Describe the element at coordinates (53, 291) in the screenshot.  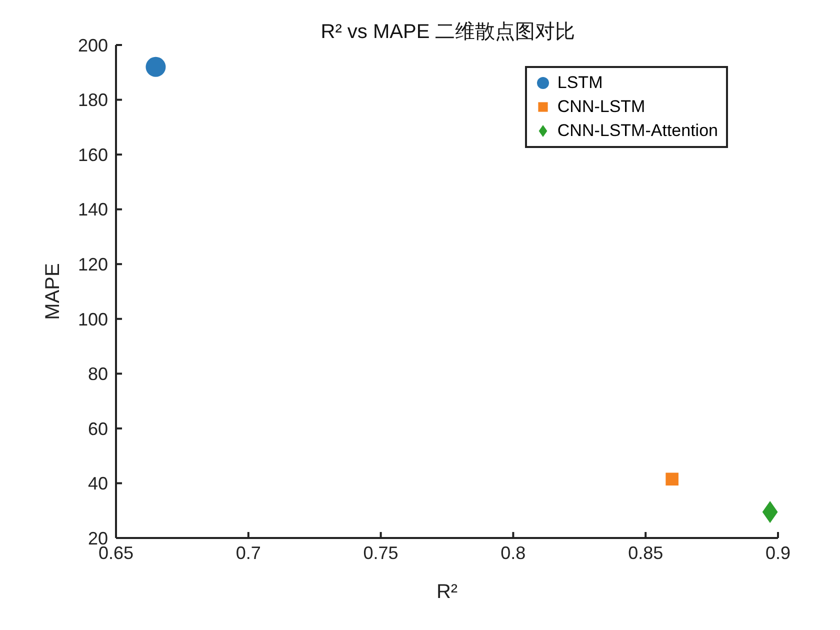
I see `y-axis-title: MAPE` at that location.